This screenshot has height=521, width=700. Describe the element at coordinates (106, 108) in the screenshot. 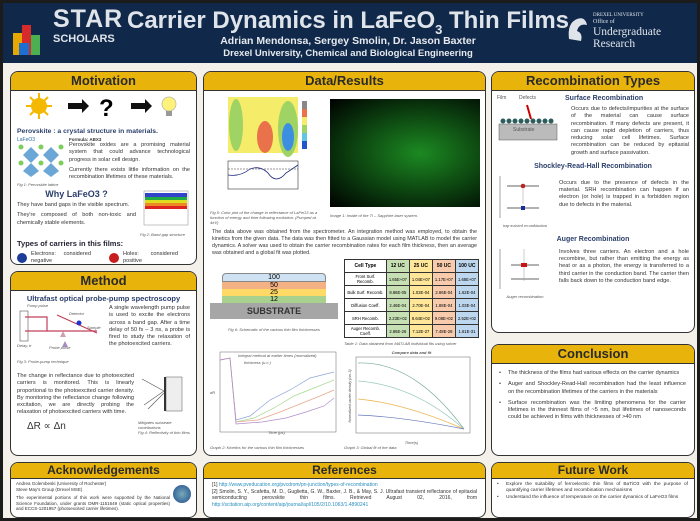

I see `question-icon: ?` at that location.